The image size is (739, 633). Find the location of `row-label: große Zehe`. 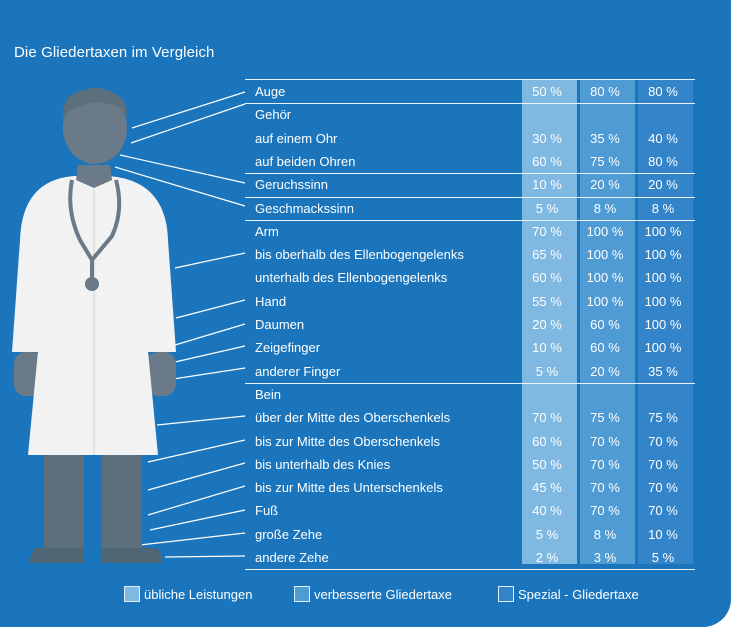

row-label: große Zehe is located at coordinates (289, 534).